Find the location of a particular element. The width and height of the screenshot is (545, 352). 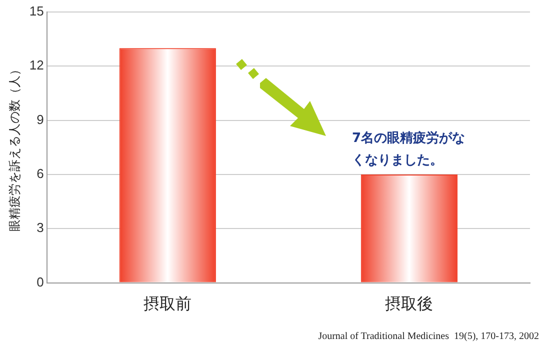

x-tick-label: 摂取後 is located at coordinates (409, 303).